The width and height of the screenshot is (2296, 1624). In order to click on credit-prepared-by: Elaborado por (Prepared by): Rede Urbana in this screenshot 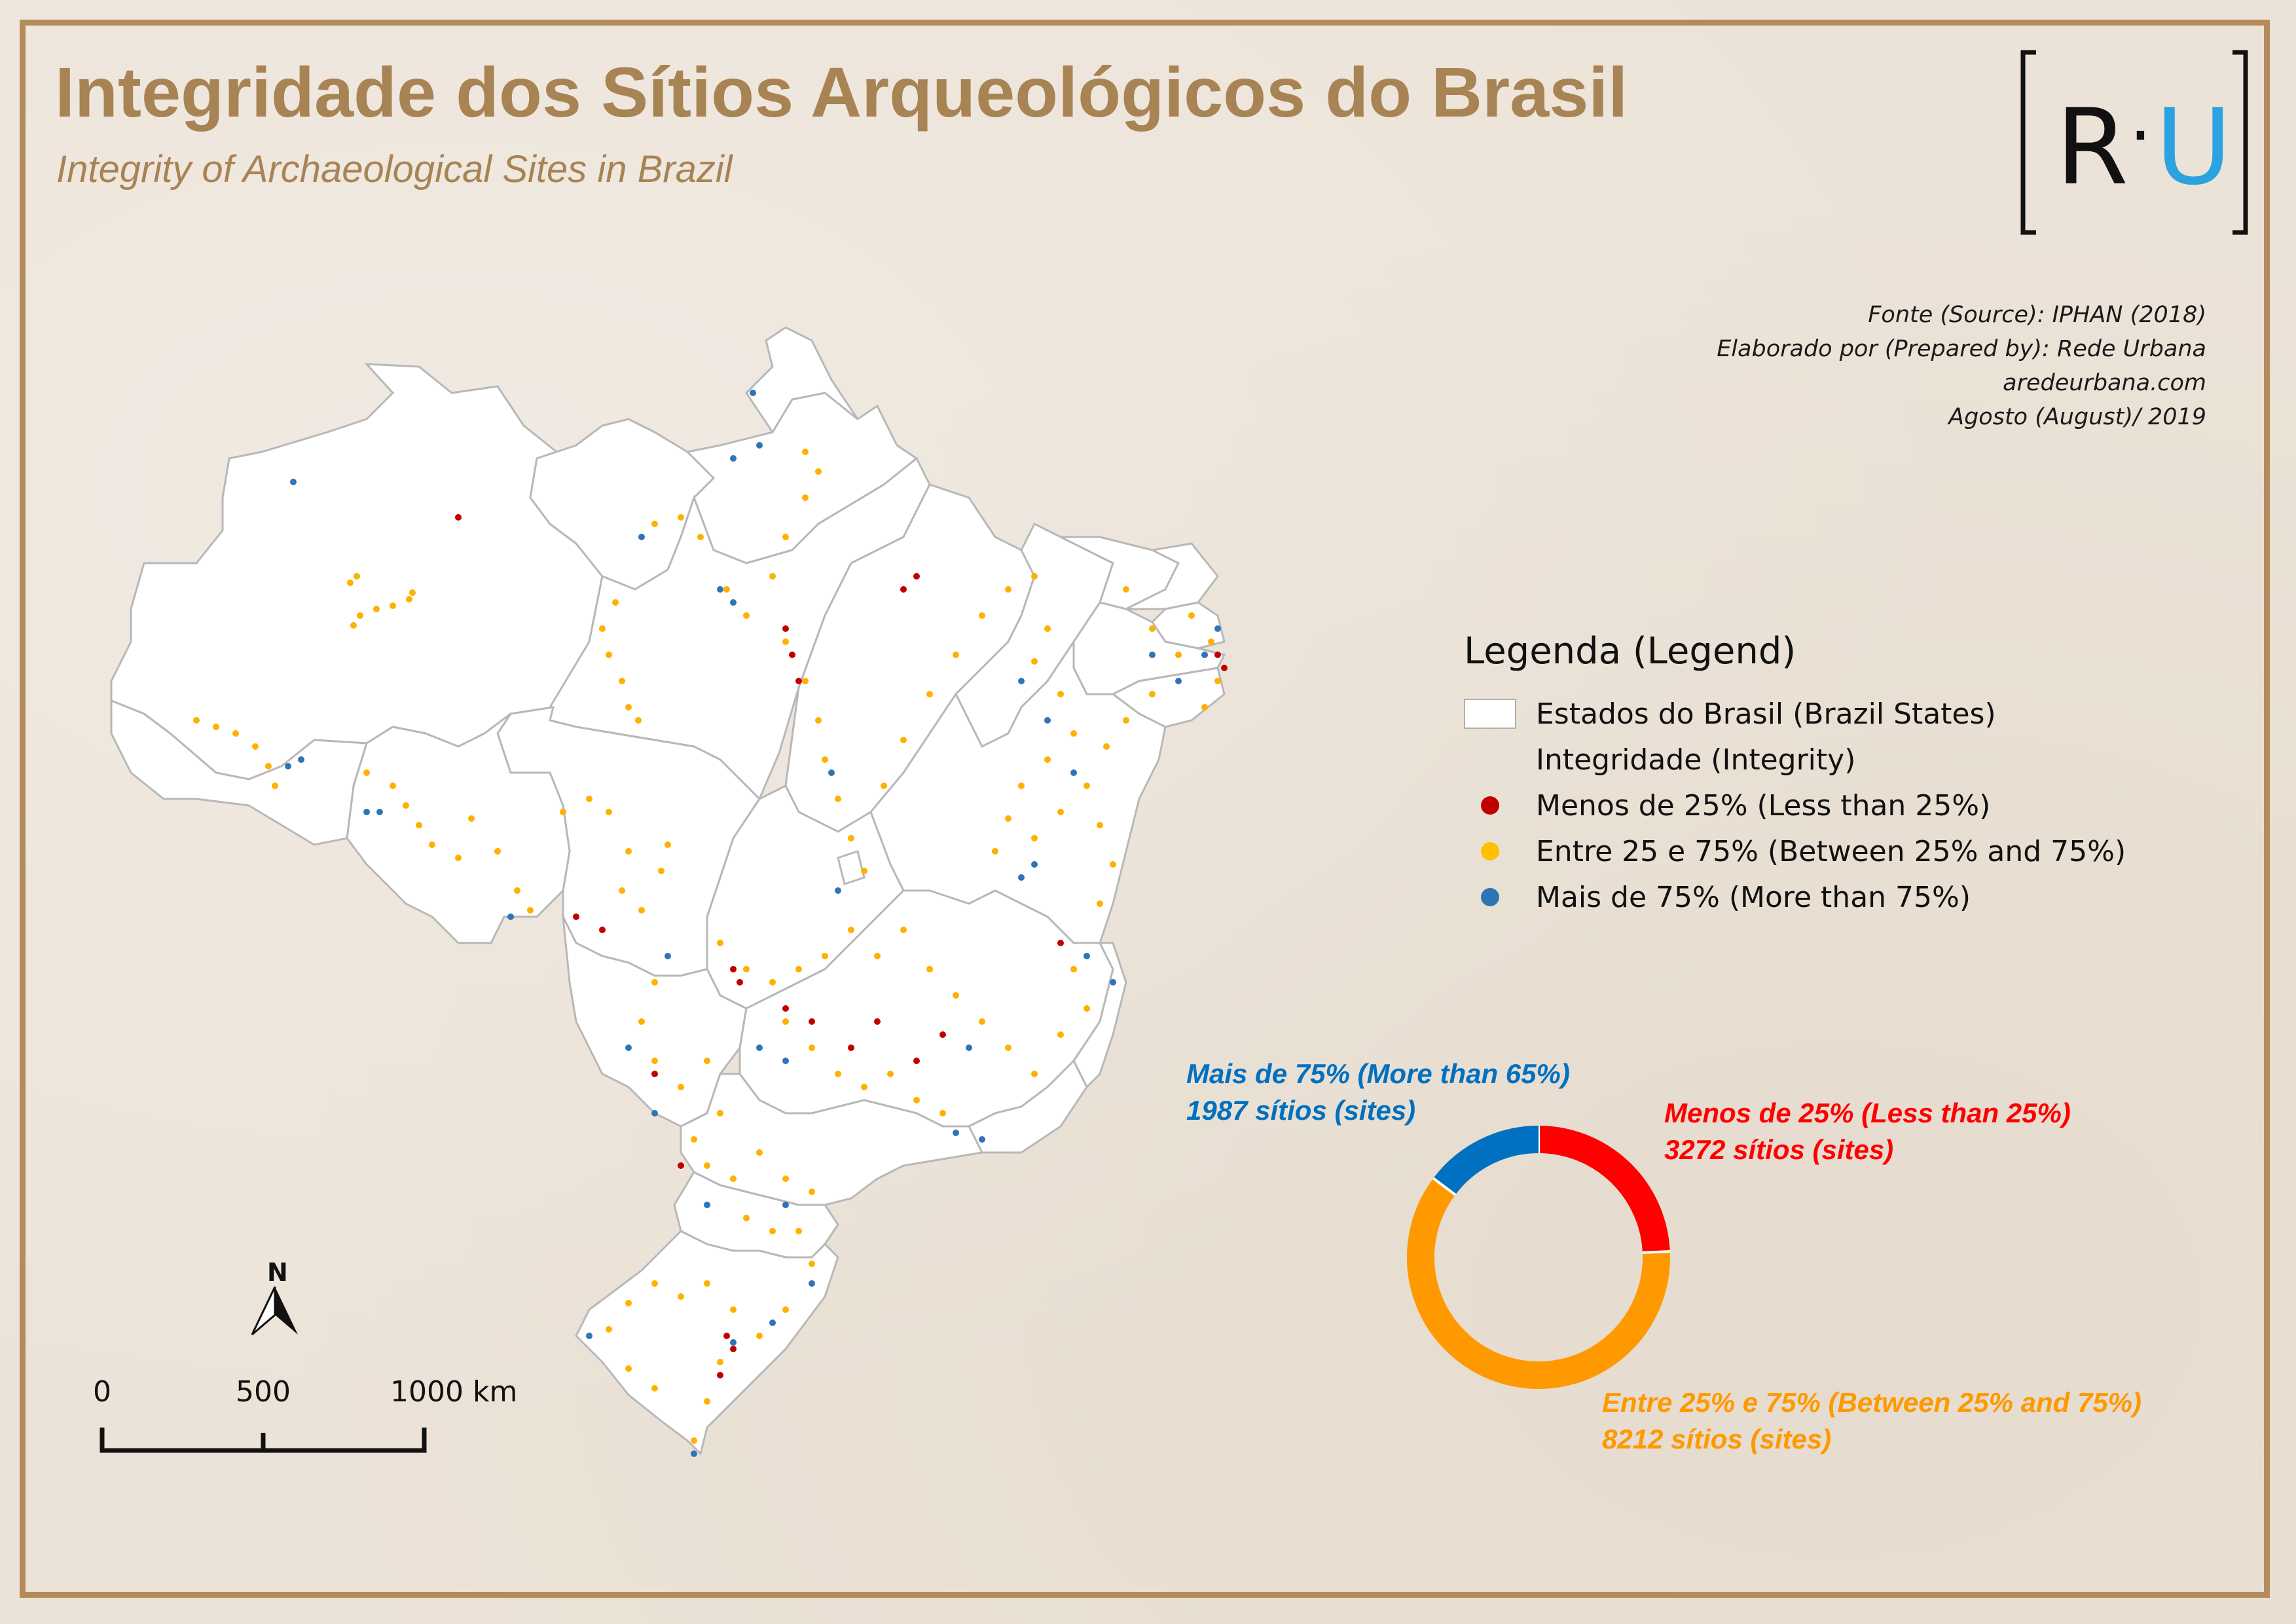, I will do `click(1961, 349)`.